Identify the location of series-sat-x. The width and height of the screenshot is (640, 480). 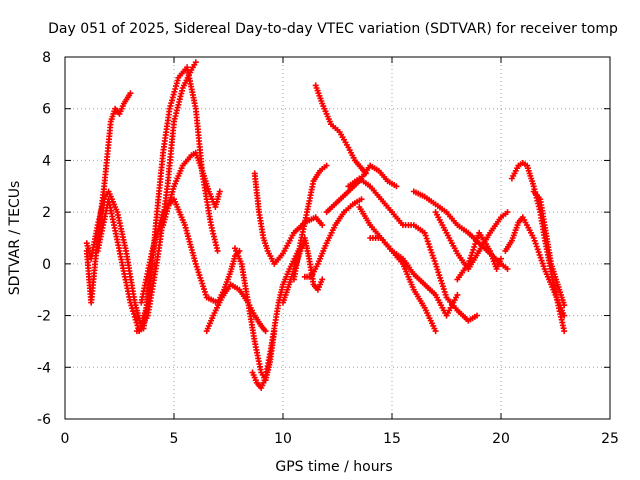
(549, 248).